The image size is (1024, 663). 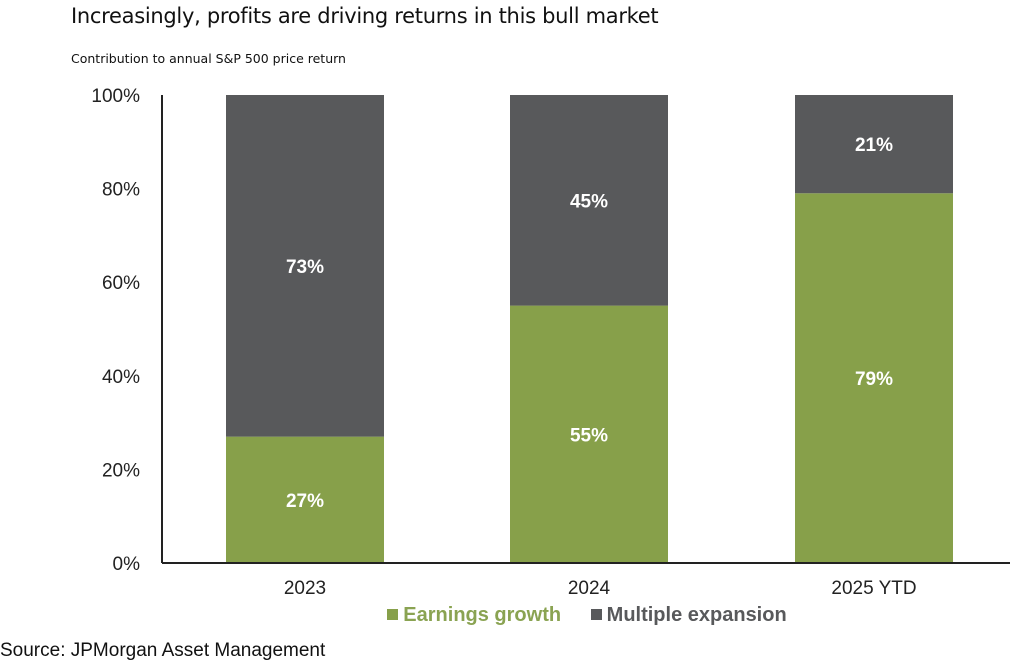 What do you see at coordinates (305, 588) in the screenshot?
I see `x-tick-label: 2023` at bounding box center [305, 588].